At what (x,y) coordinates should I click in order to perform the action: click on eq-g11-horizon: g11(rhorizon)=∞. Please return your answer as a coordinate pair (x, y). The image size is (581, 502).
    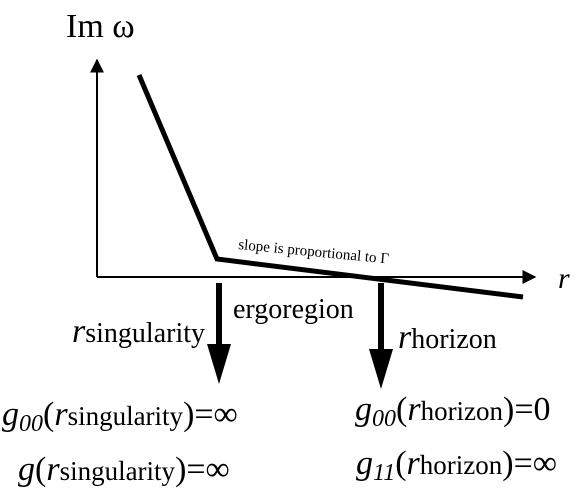
    Looking at the image, I should click on (456, 465).